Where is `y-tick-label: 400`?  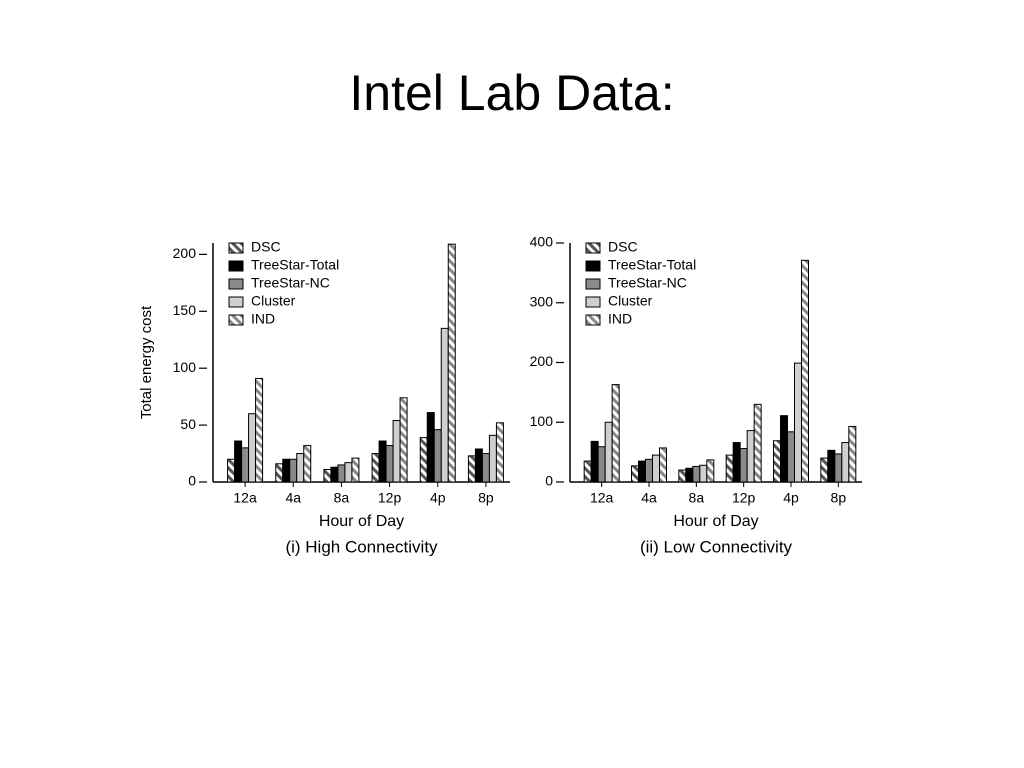 y-tick-label: 400 is located at coordinates (542, 242).